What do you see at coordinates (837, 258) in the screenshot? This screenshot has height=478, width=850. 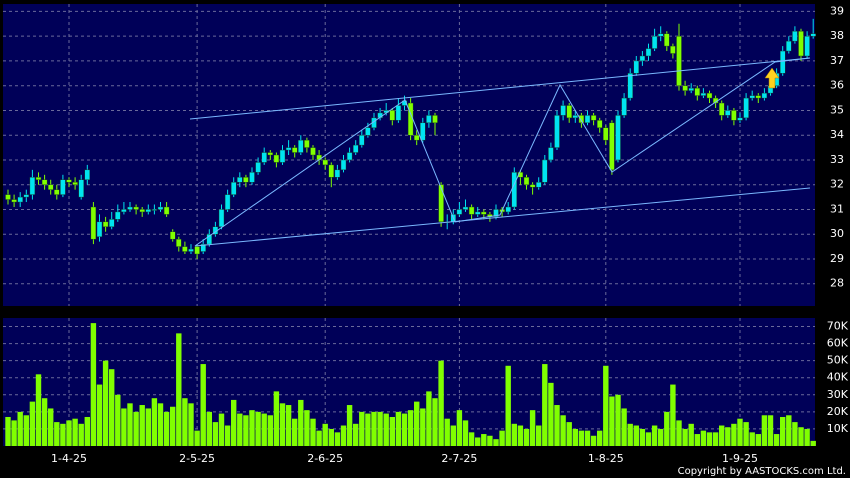 I see `y-tick-label: 29` at bounding box center [837, 258].